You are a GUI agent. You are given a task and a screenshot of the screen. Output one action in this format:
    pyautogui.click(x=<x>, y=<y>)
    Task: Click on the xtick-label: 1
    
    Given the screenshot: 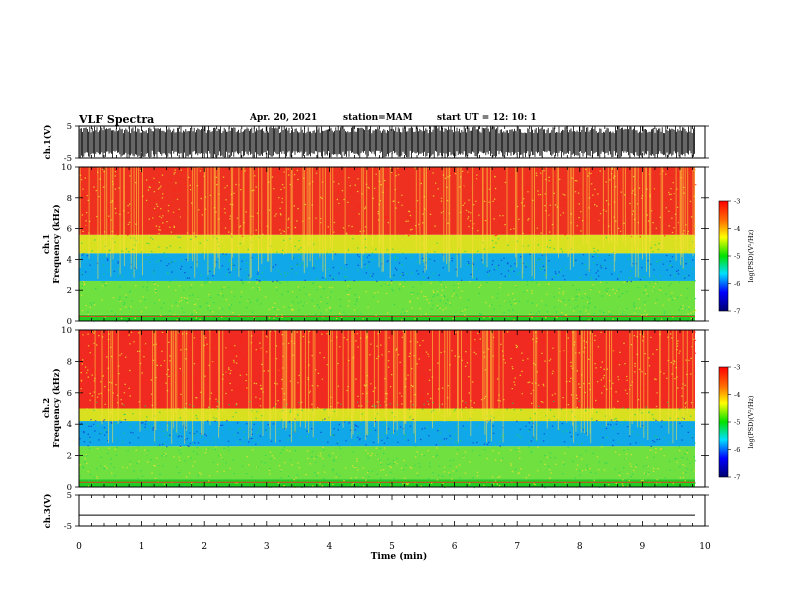 What is the action you would take?
    pyautogui.click(x=142, y=547)
    